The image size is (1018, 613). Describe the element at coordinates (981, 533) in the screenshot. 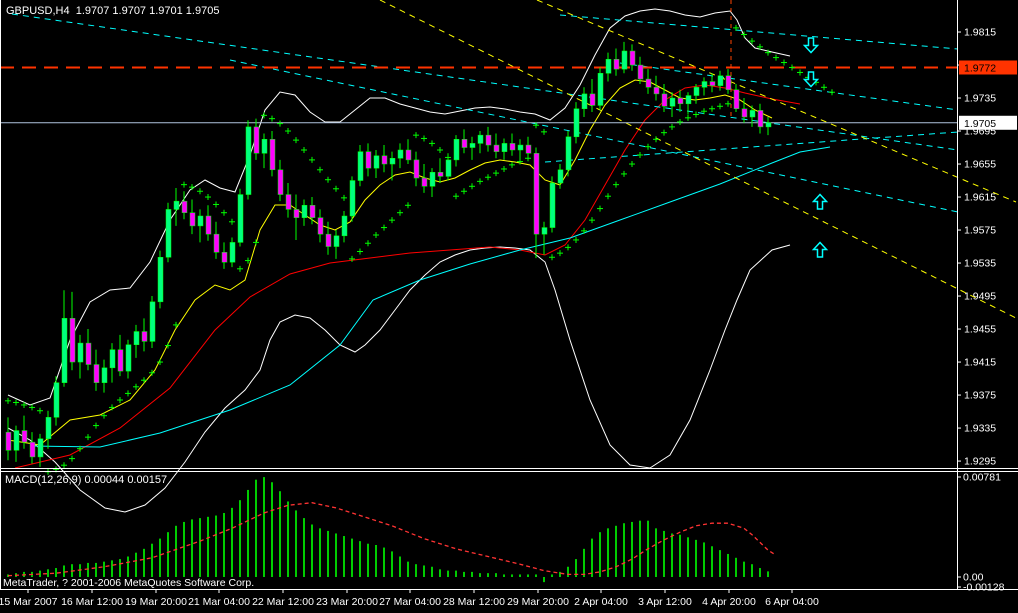

I see `macd-axis: 0.00781 0.00-0.00128` at that location.